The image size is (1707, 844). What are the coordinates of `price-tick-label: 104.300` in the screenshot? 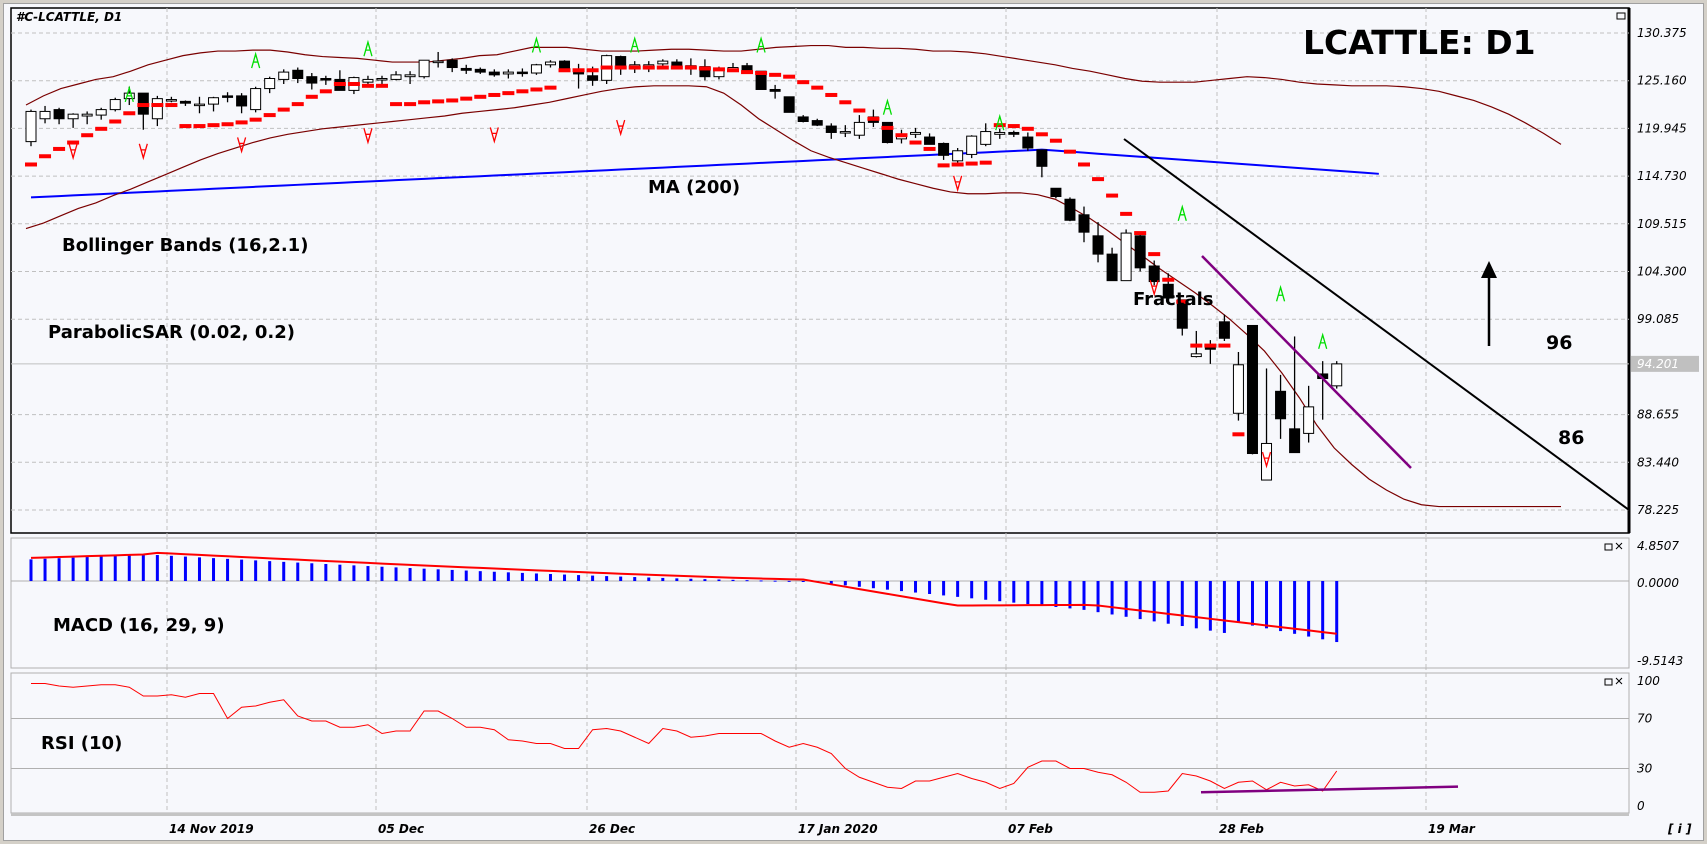 It's located at (1662, 272).